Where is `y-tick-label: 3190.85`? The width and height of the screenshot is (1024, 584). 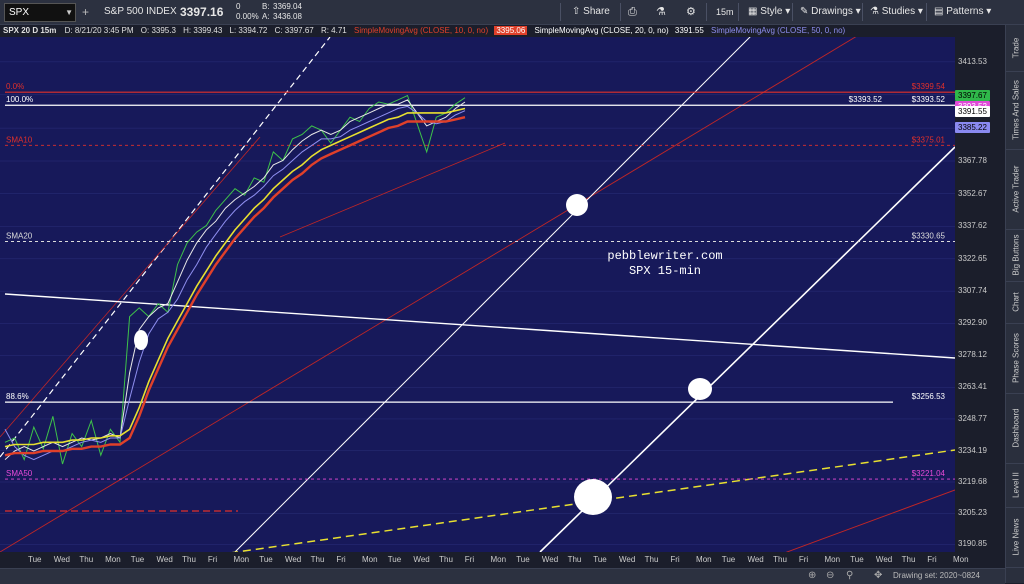 y-tick-label: 3190.85 is located at coordinates (972, 544).